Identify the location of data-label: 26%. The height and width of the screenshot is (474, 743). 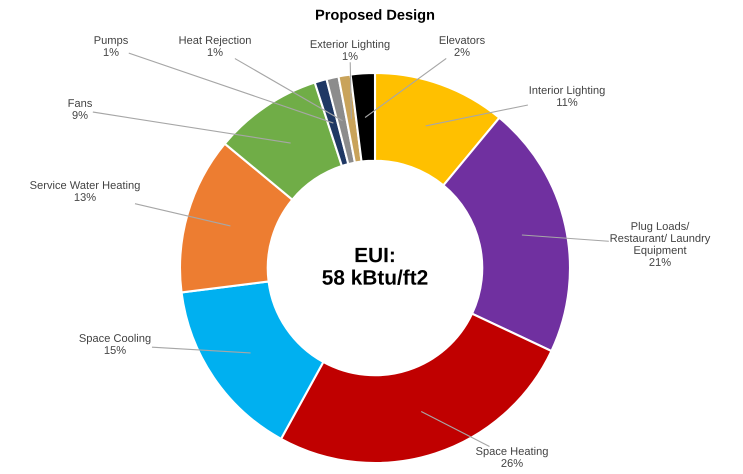
(512, 463).